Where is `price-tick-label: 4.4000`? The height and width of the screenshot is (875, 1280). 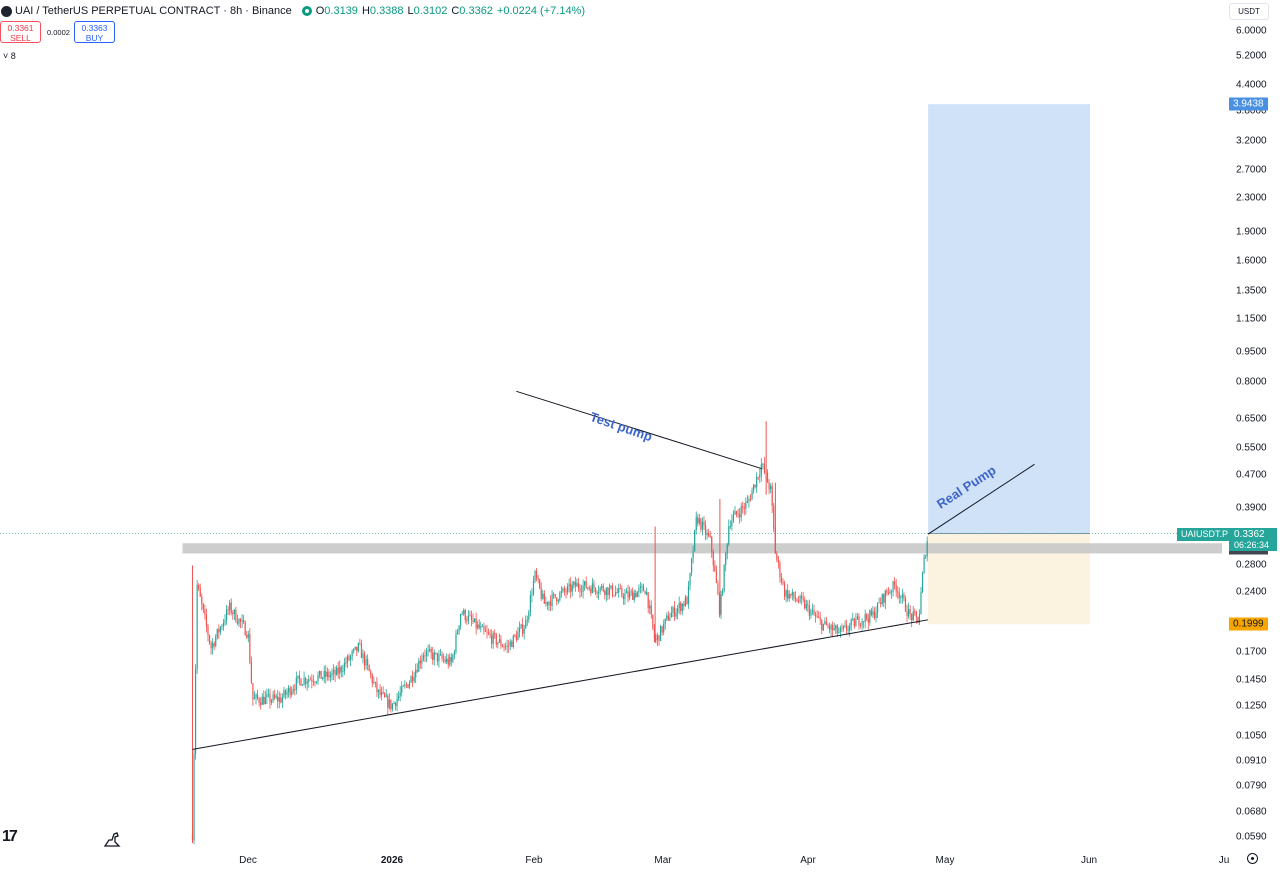 price-tick-label: 4.4000 is located at coordinates (1251, 85).